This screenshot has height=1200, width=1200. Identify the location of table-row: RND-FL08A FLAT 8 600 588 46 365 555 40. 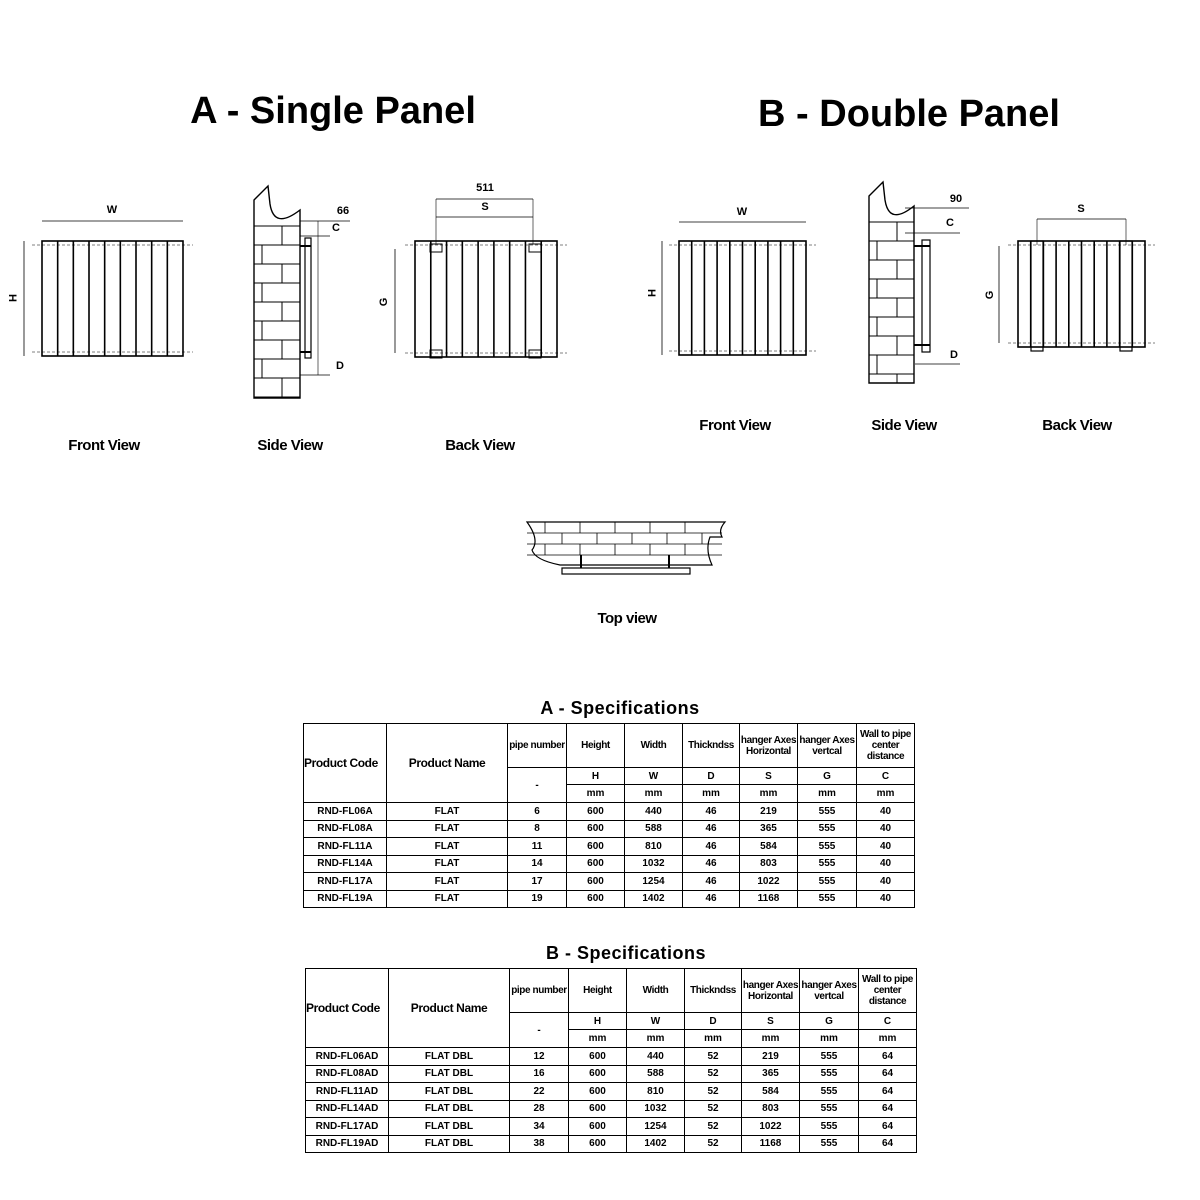
(609, 828).